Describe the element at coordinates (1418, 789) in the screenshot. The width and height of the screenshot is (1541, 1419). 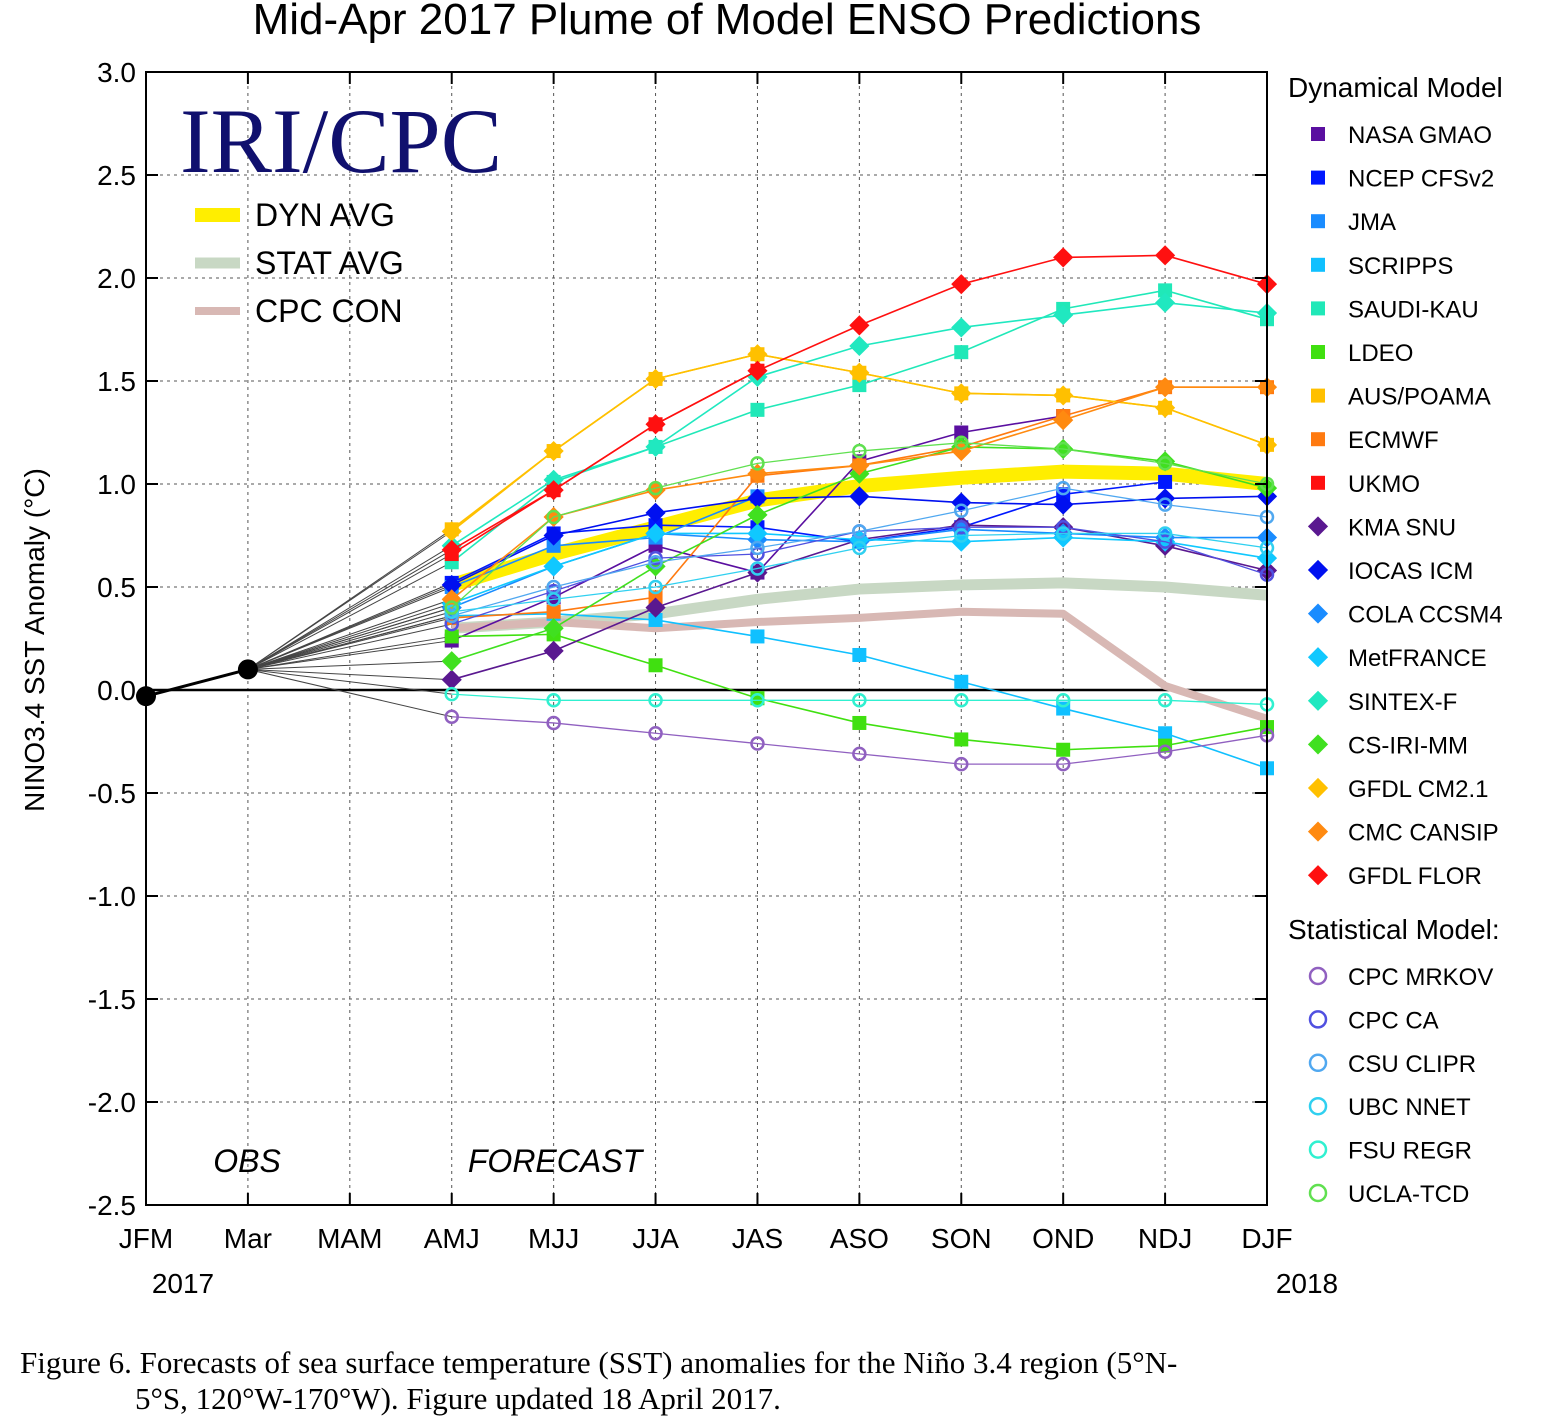
I see `legend-label: GFDL CM2.1` at that location.